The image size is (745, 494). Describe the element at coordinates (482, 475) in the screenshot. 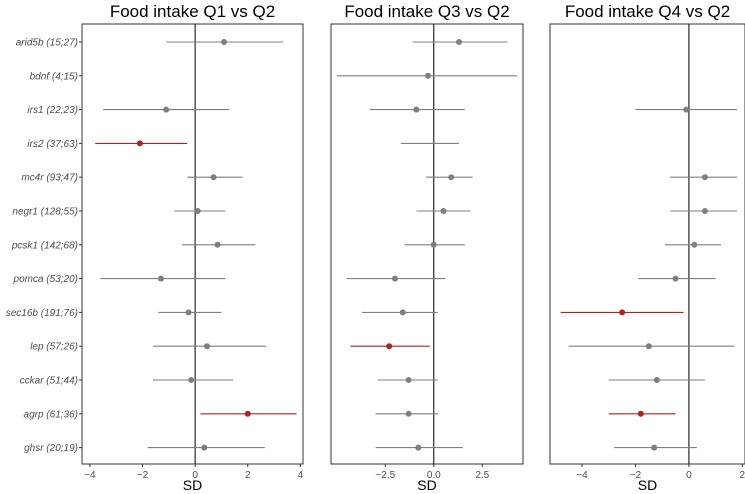

I see `x-tick-label: 2.5` at that location.